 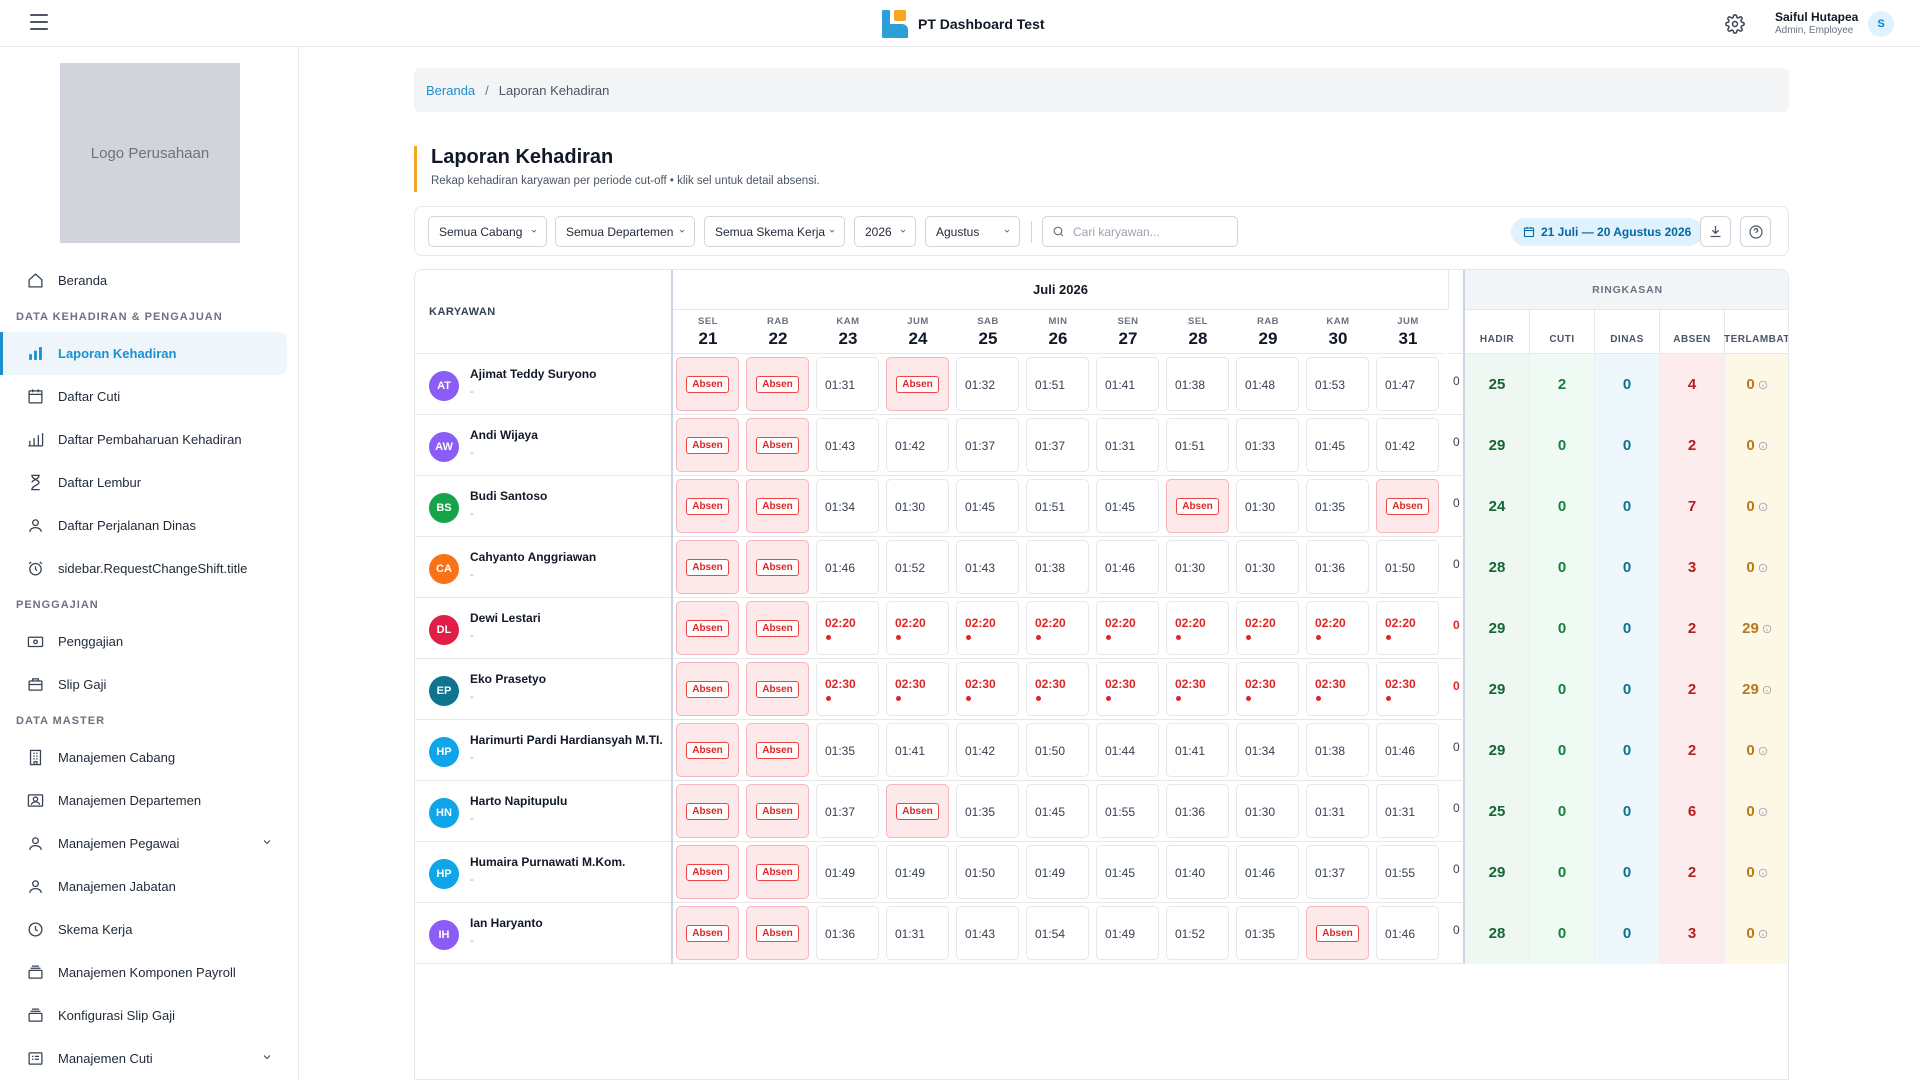 What do you see at coordinates (544, 750) in the screenshot?
I see `employee-cell: HP Harimurti Pardi Hardiansyah M.TI. -` at bounding box center [544, 750].